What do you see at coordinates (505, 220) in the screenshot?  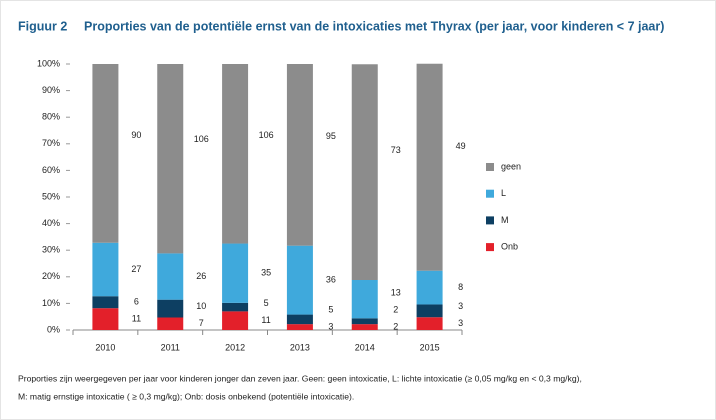 I see `legend-label: M` at bounding box center [505, 220].